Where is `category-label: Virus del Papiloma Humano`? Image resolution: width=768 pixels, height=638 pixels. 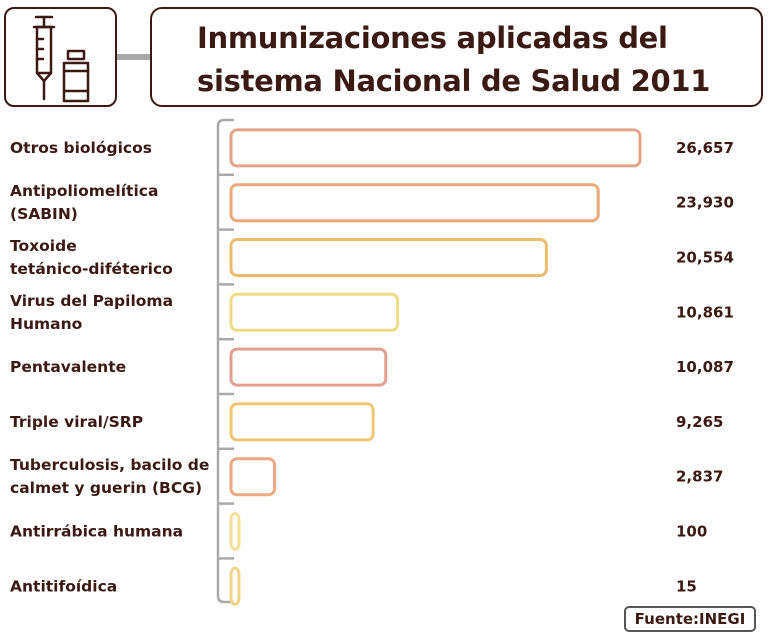
category-label: Virus del Papiloma Humano is located at coordinates (91, 312).